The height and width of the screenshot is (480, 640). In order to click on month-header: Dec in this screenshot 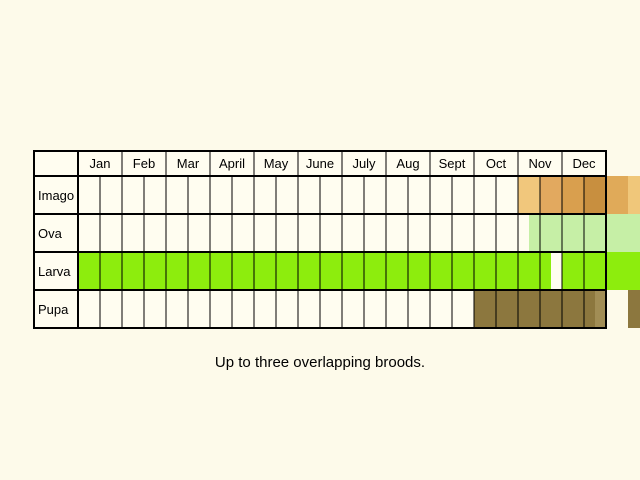, I will do `click(584, 163)`.